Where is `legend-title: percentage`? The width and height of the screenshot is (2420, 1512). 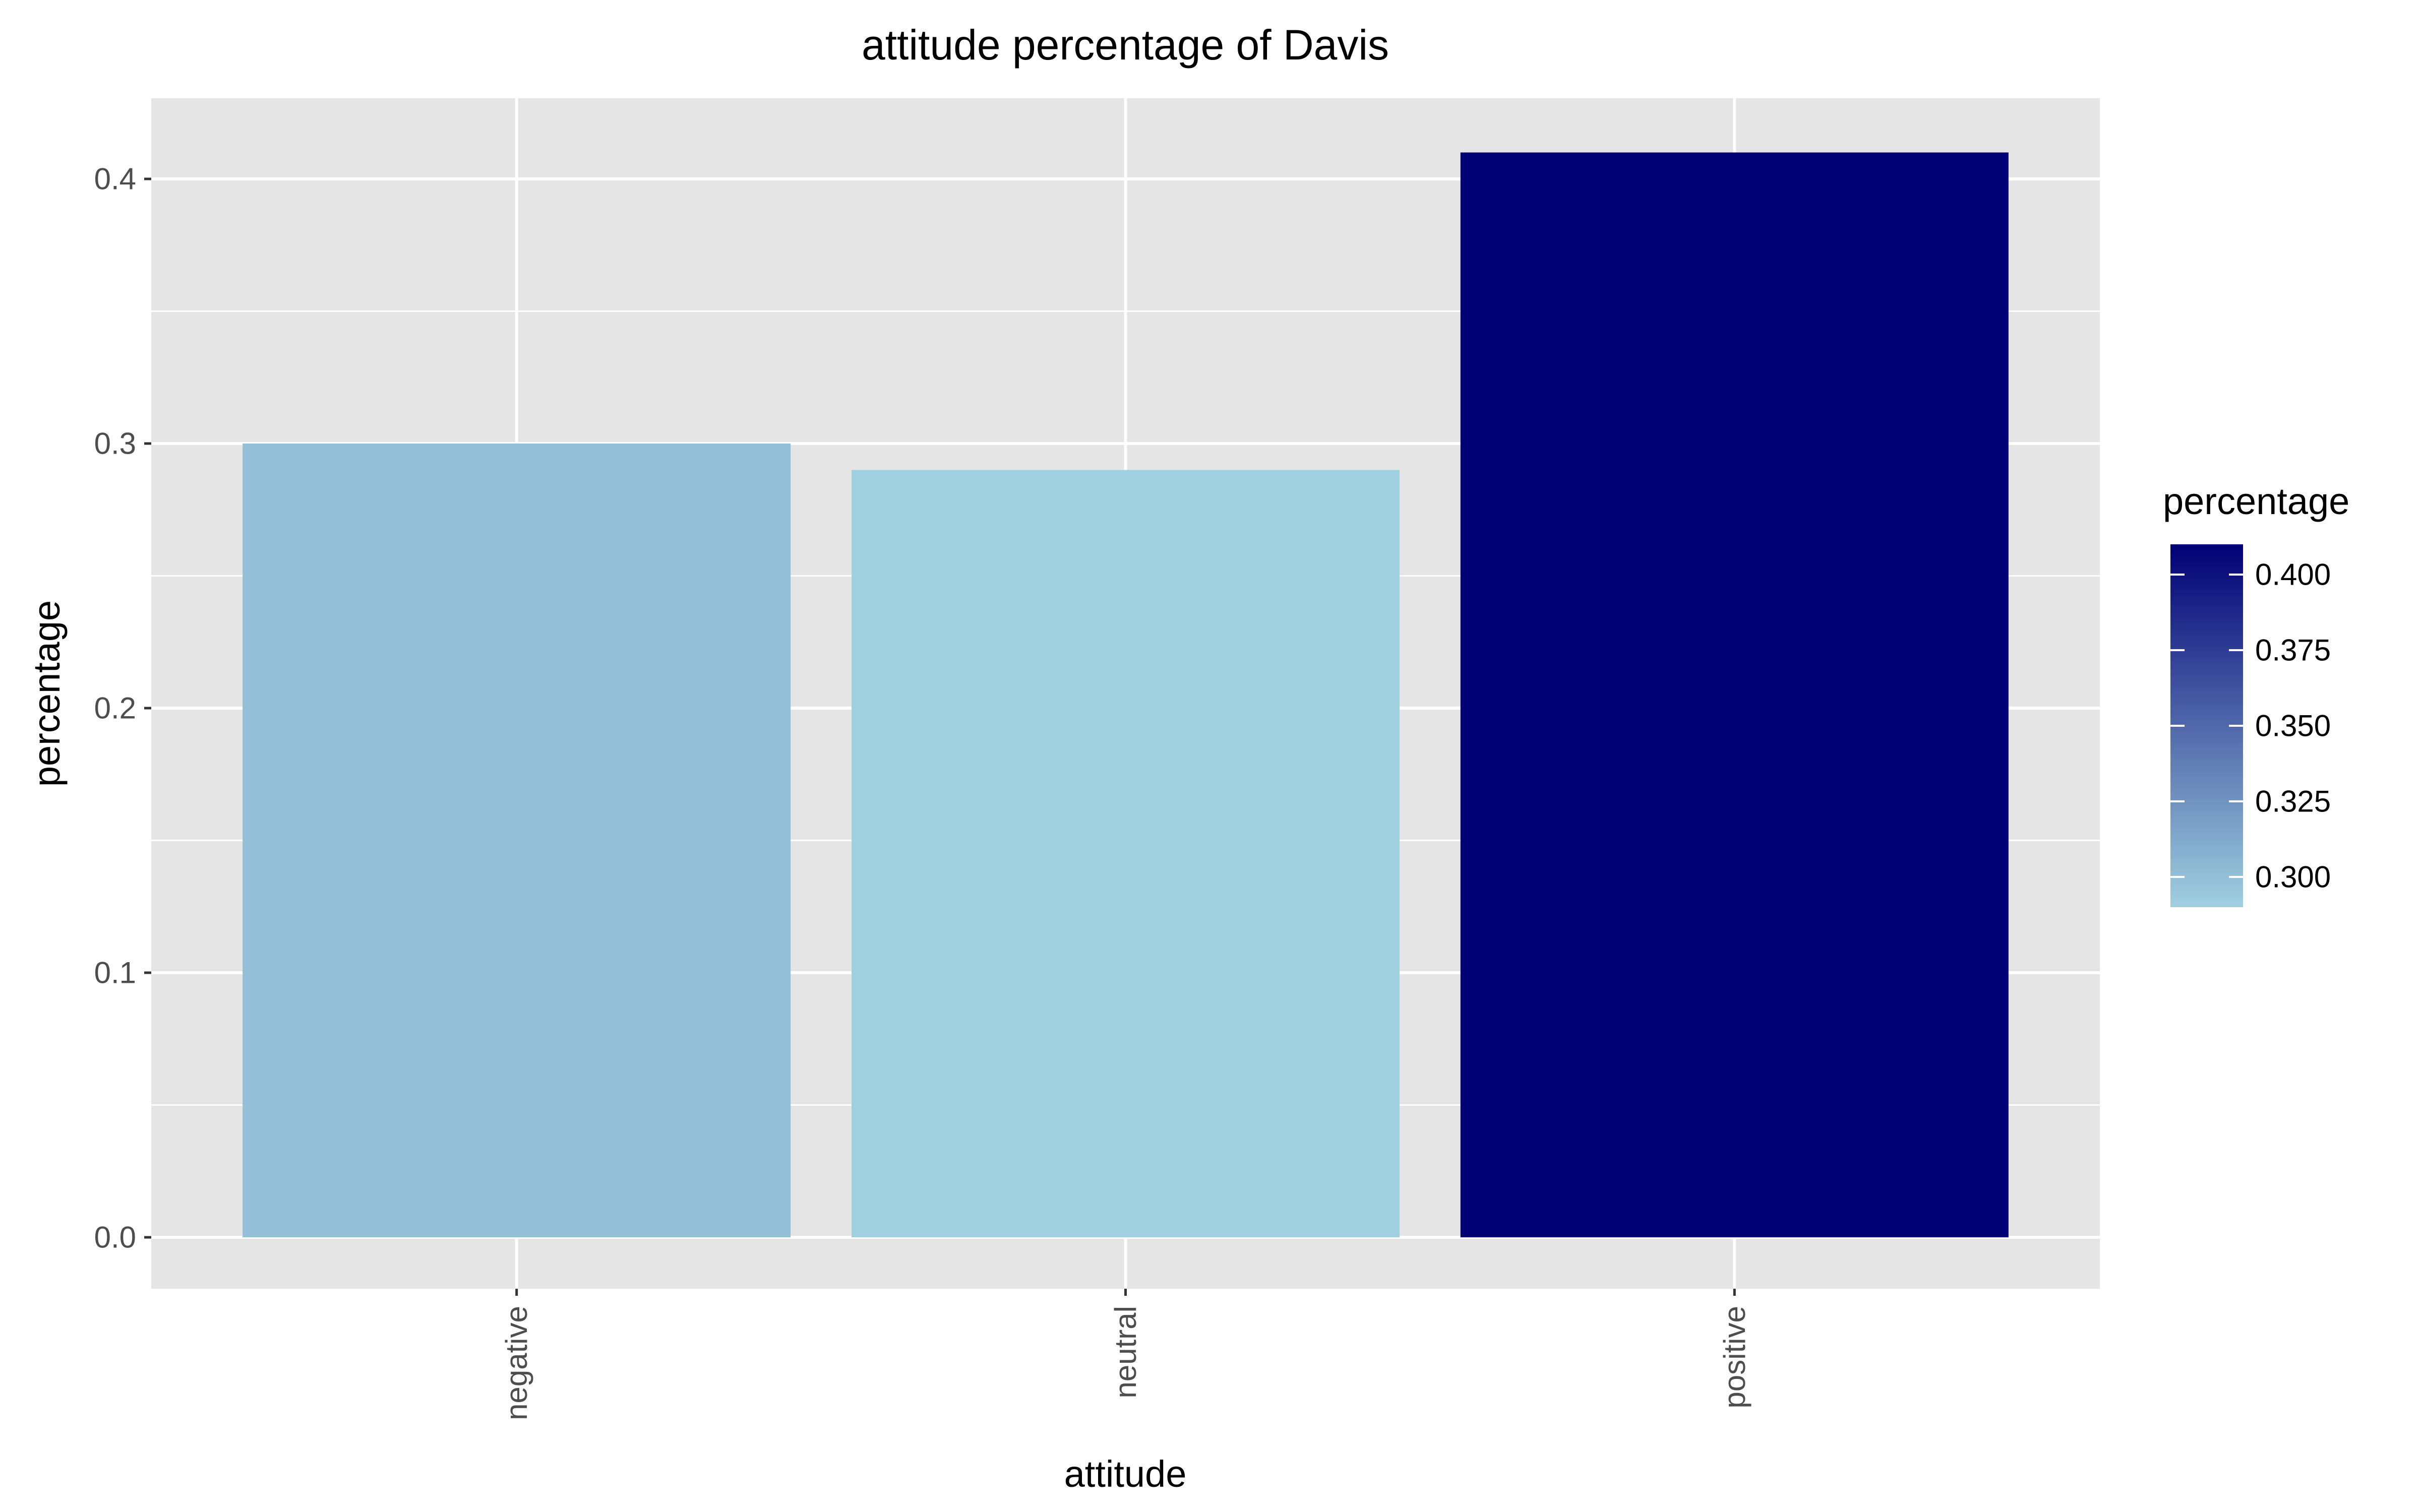
legend-title: percentage is located at coordinates (2256, 501).